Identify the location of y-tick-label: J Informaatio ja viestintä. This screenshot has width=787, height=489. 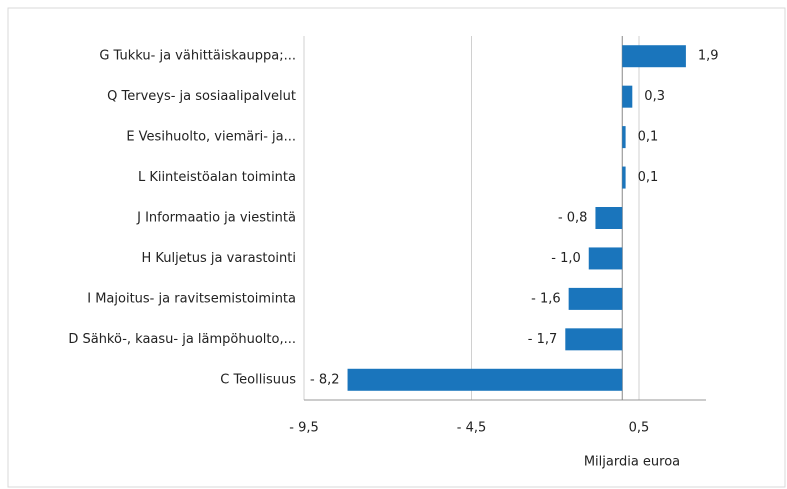
(216, 218).